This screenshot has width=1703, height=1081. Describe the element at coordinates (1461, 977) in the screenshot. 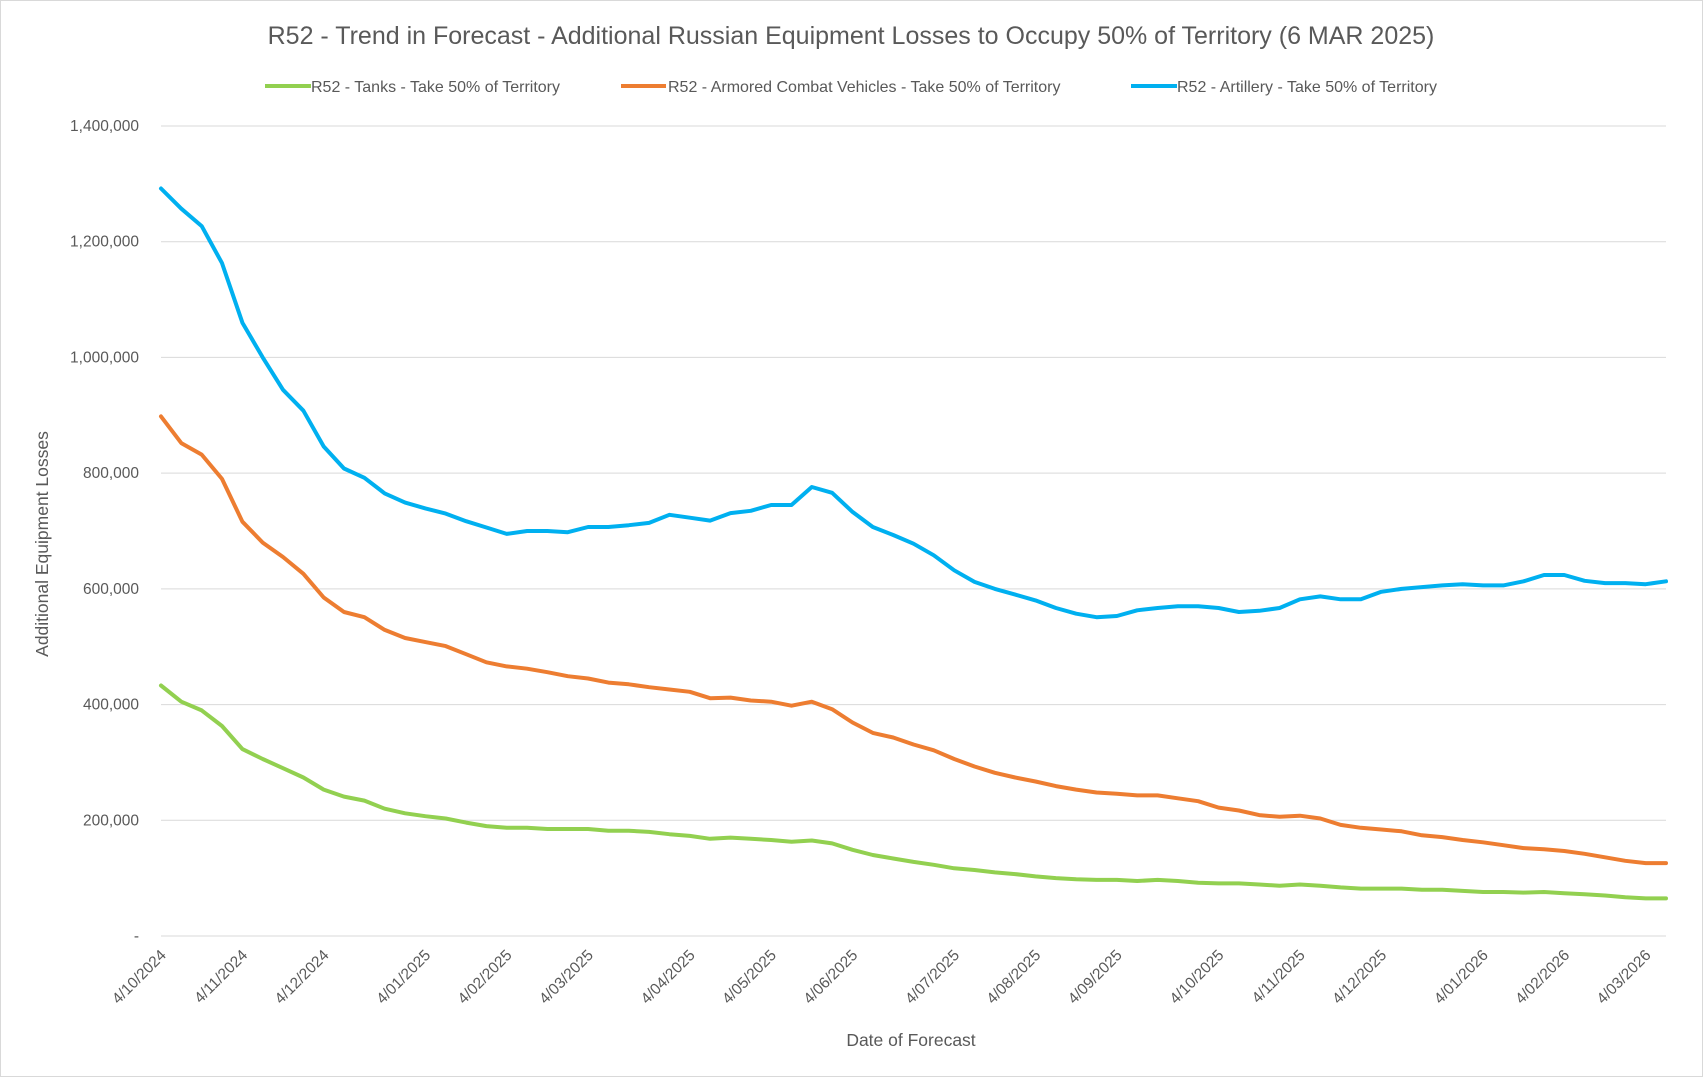

I see `x-tick-label: 4/01/2026` at that location.